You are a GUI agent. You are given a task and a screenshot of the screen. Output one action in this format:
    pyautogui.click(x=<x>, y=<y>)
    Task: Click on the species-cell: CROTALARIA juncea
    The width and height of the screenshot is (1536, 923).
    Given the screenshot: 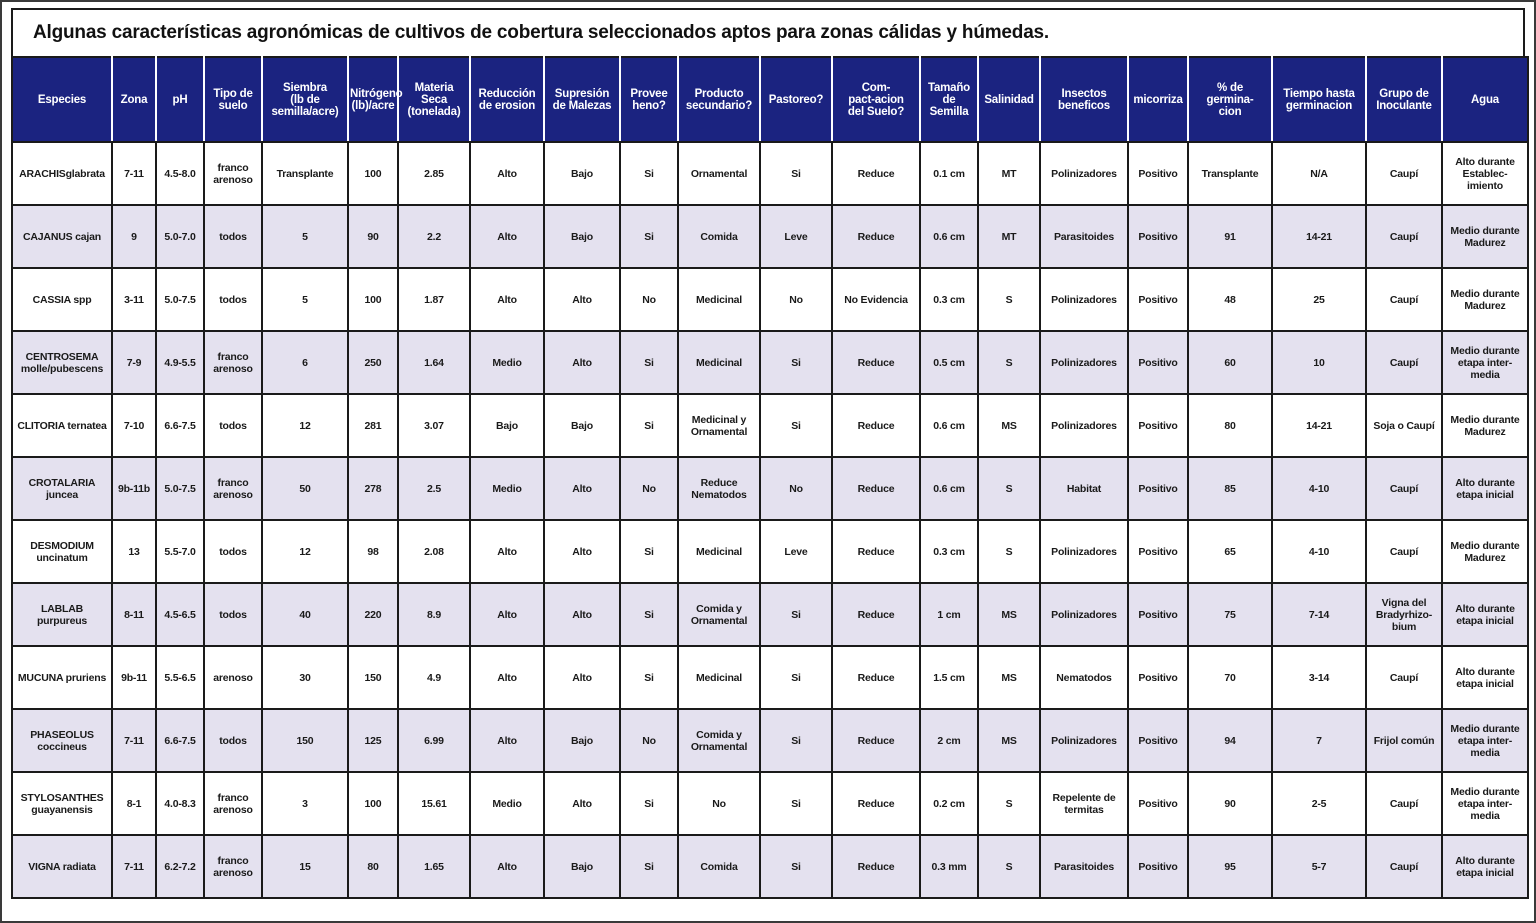 What is the action you would take?
    pyautogui.click(x=62, y=488)
    